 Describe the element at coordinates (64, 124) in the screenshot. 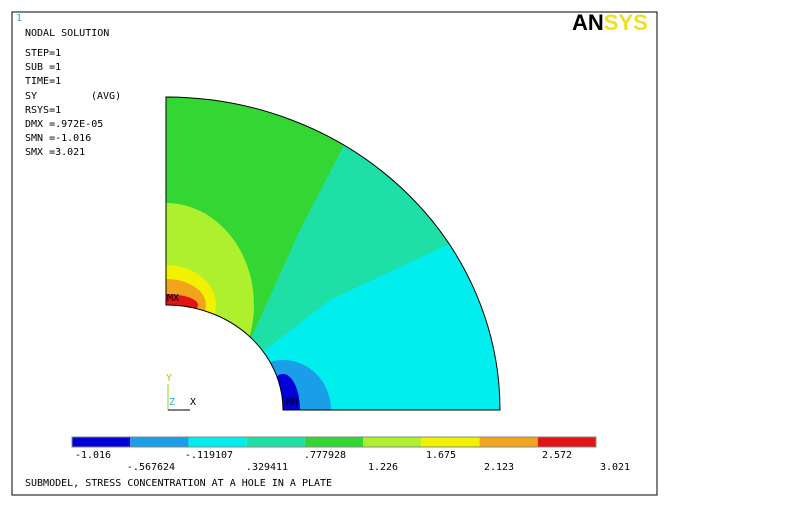

I see `info-line: DMX =.972E-05` at that location.